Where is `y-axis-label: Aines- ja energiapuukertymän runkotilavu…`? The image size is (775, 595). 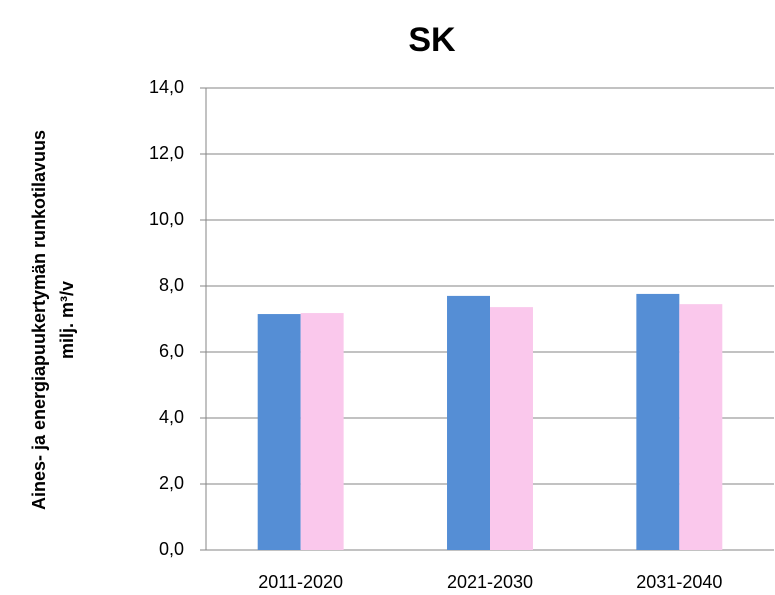 y-axis-label: Aines- ja energiapuukertymän runkotilavu… is located at coordinates (39, 320).